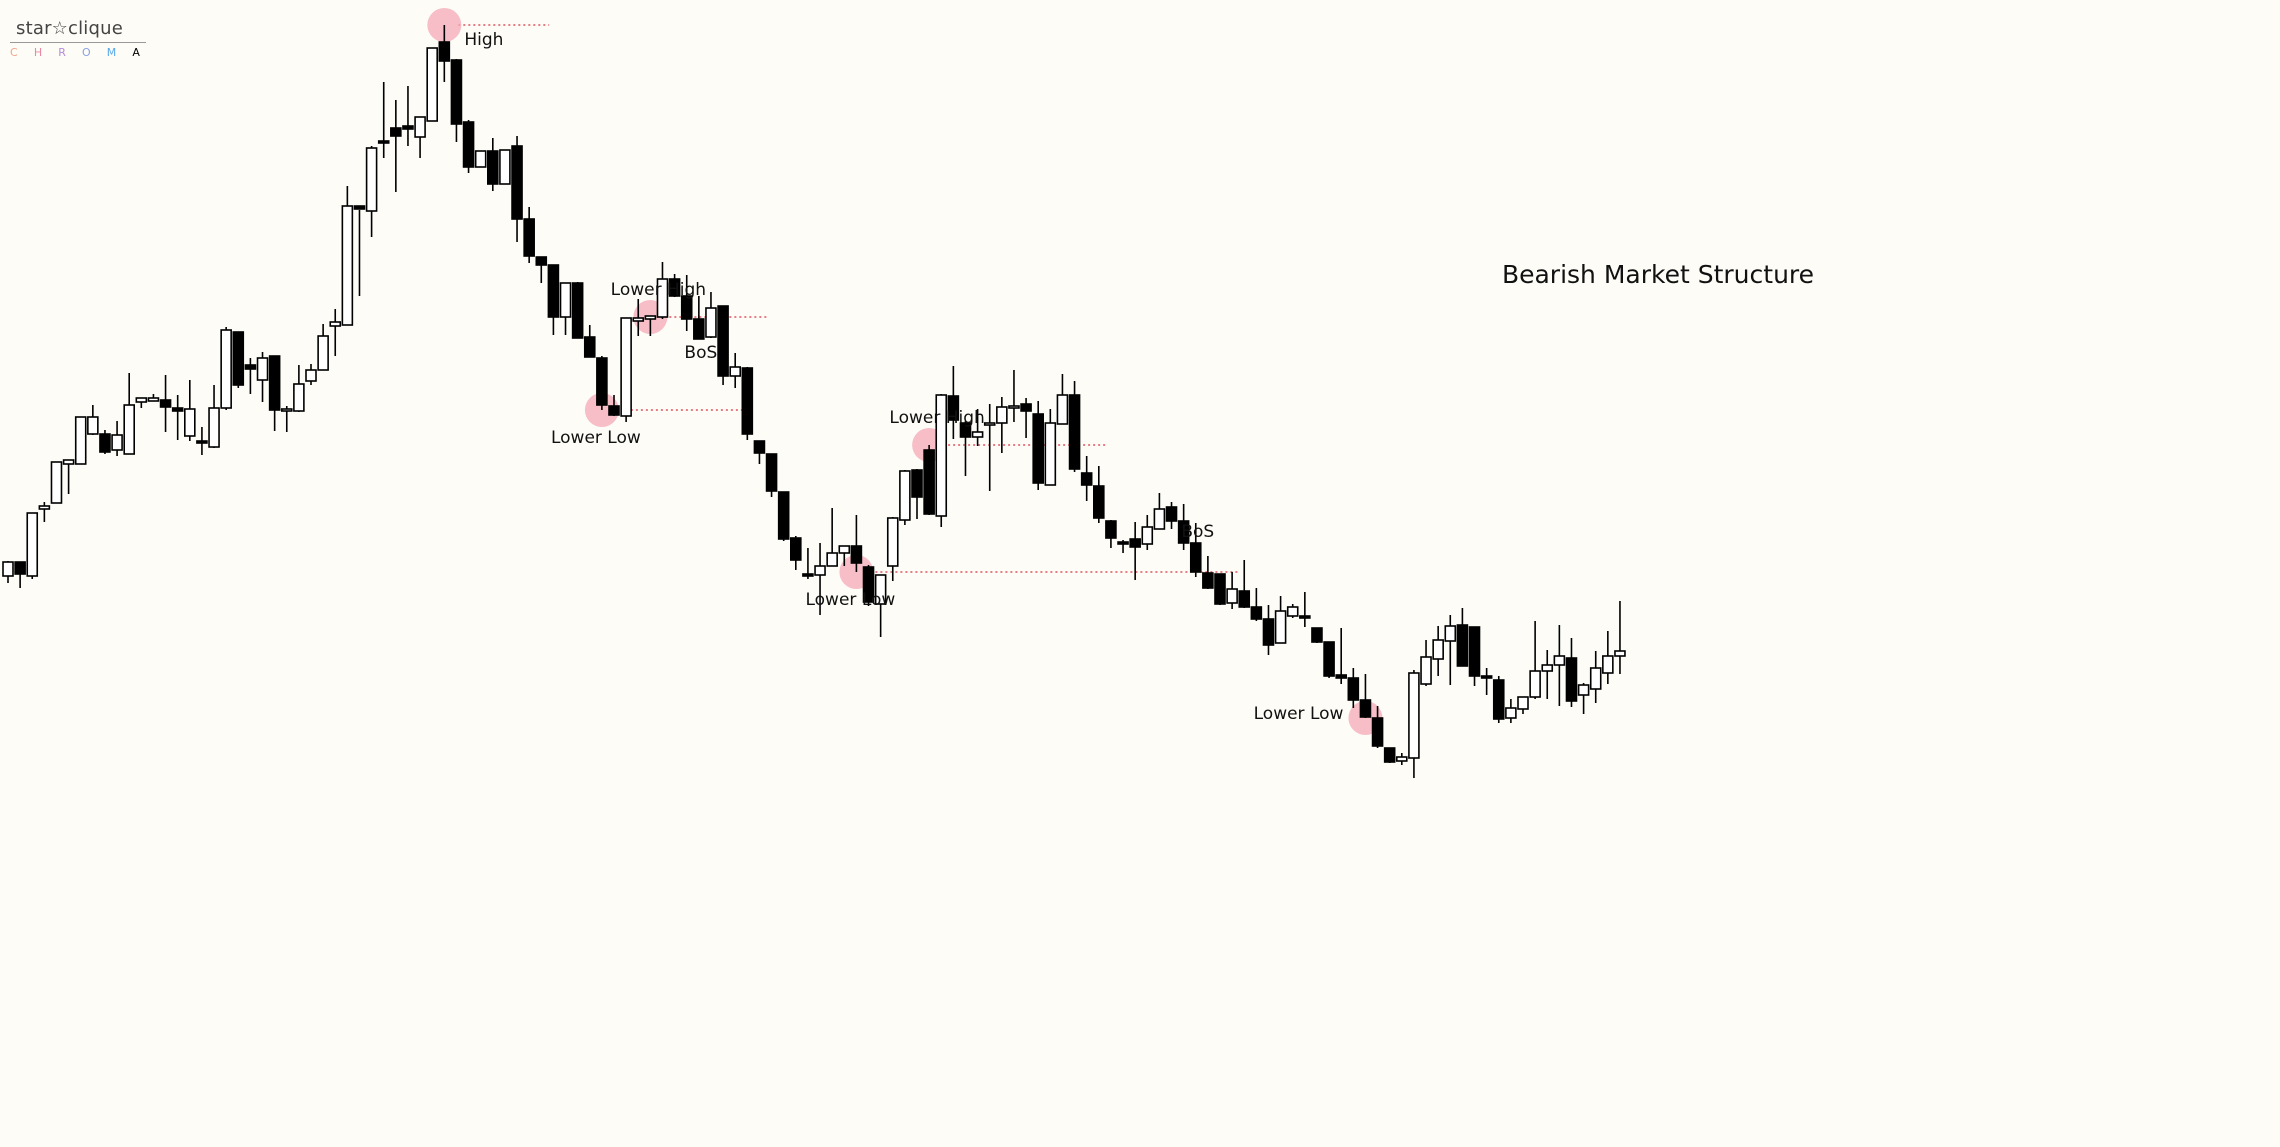 The width and height of the screenshot is (2280, 1147). I want to click on brand-logo: star☆clique C H R O M A, so click(78, 39).